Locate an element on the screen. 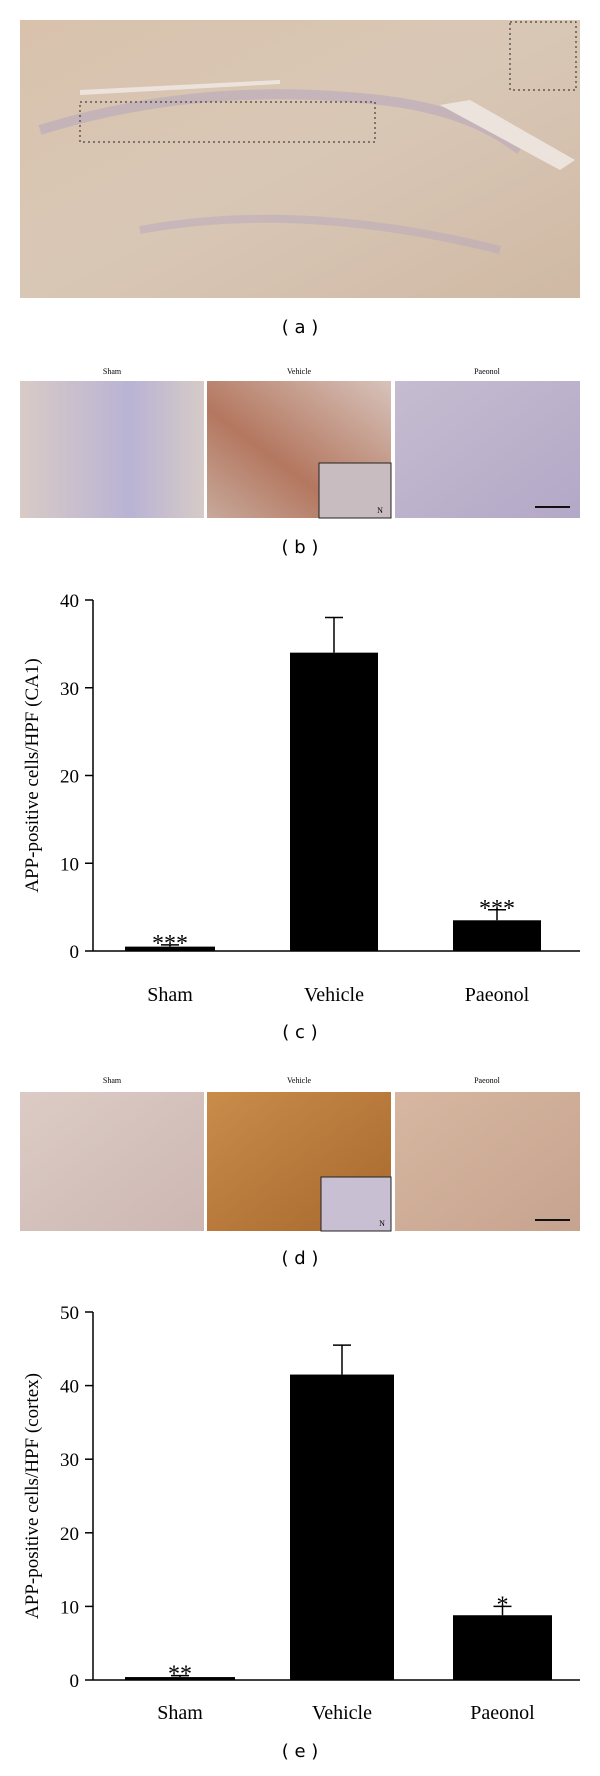  y-axis-label: APP-positive cells/HPF (cortex) is located at coordinates (32, 1496).